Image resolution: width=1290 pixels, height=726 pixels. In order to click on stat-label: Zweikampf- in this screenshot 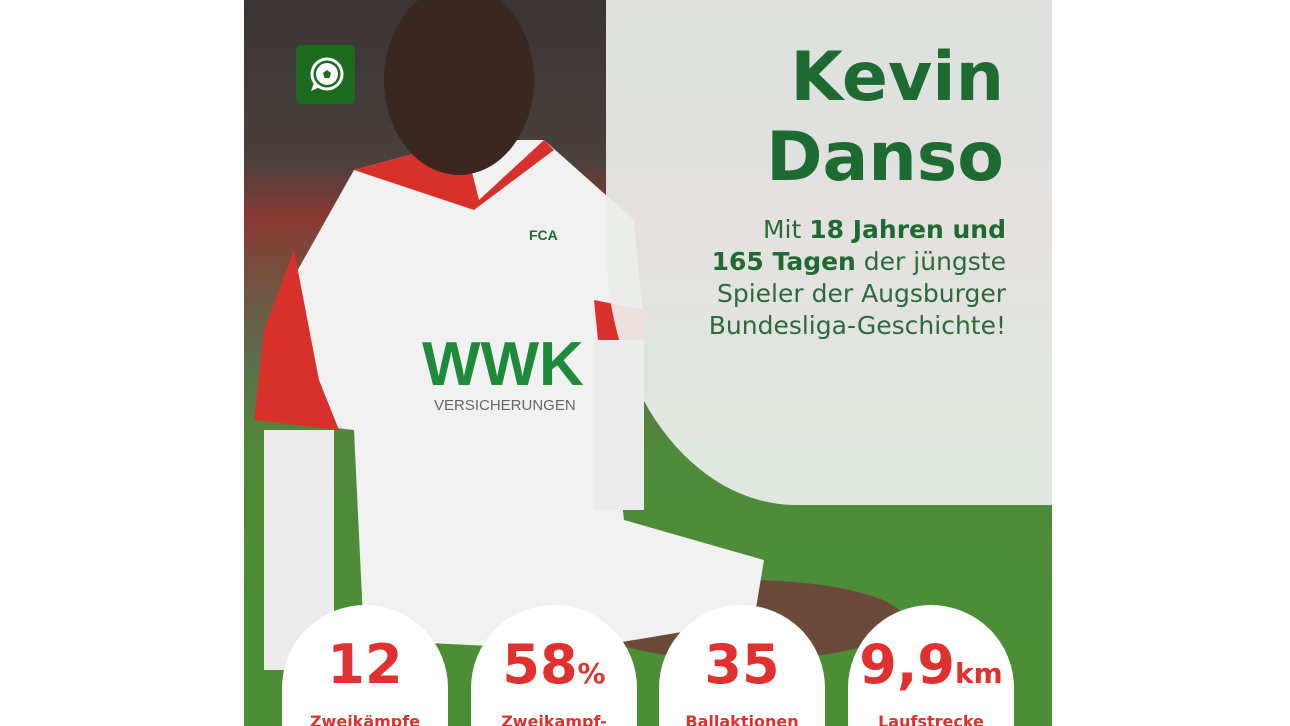, I will do `click(554, 719)`.